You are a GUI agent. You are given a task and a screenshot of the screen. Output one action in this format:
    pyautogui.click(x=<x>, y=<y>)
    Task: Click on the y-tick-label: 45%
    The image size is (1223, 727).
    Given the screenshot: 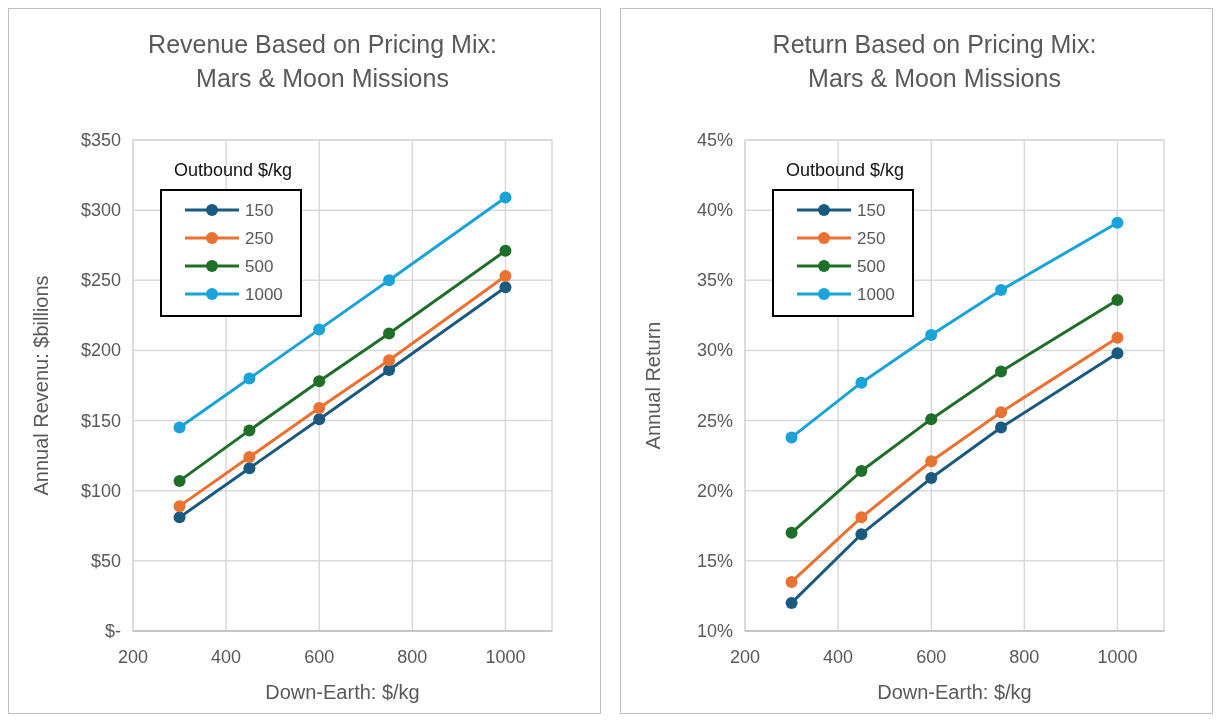 What is the action you would take?
    pyautogui.click(x=714, y=140)
    